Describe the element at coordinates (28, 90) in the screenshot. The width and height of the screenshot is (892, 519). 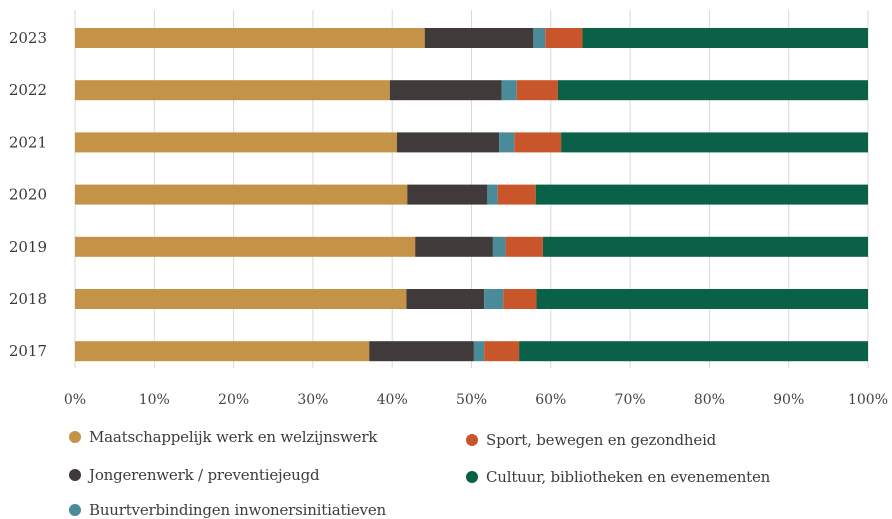
I see `y-category-label: 2022` at that location.